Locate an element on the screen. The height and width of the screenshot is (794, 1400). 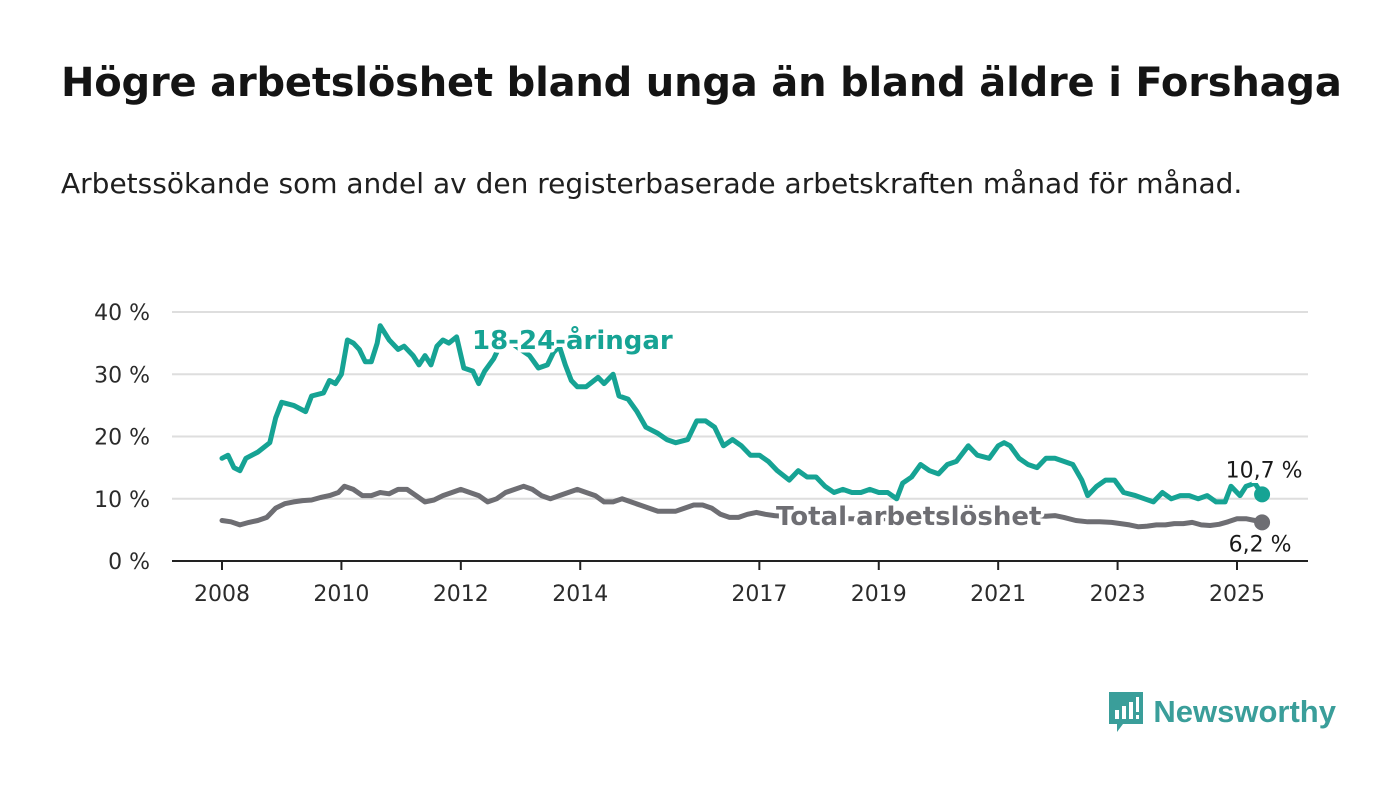
bar-chart-icon is located at coordinates (1126, 712).